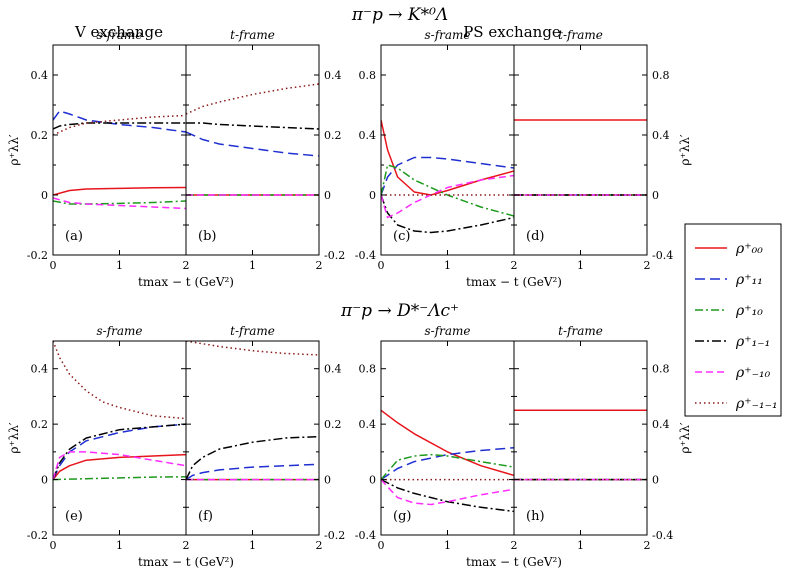 The image size is (789, 575). What do you see at coordinates (733, 320) in the screenshot?
I see `legend-box` at bounding box center [733, 320].